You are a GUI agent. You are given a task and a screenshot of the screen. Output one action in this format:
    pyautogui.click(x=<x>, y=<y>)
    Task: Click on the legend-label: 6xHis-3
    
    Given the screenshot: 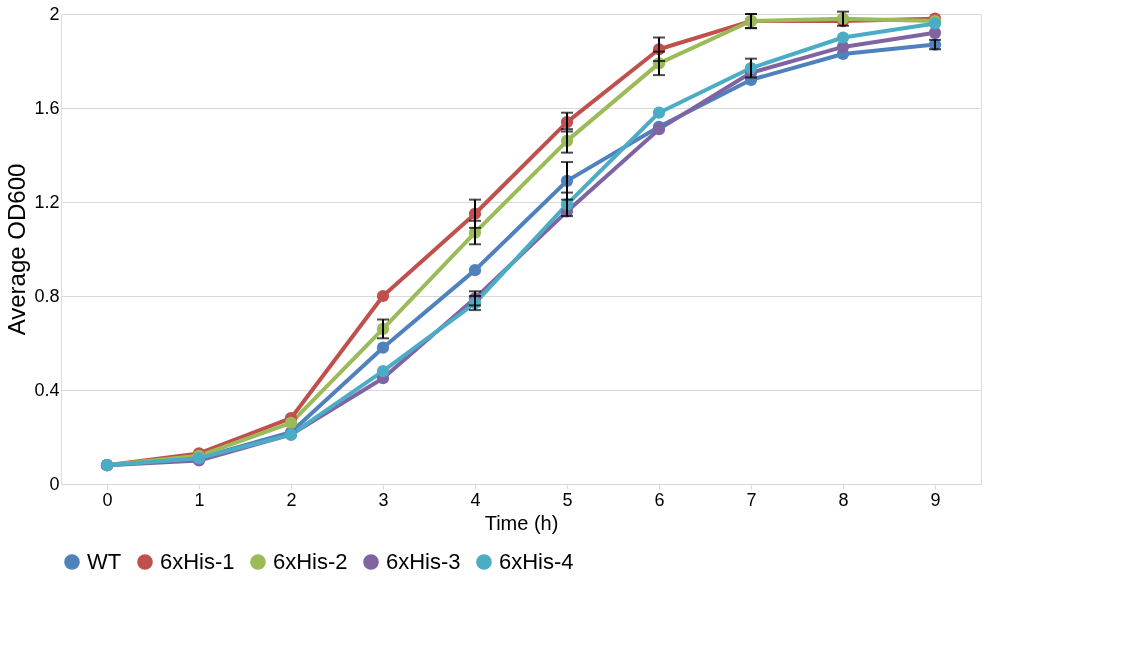 What is the action you would take?
    pyautogui.click(x=423, y=561)
    